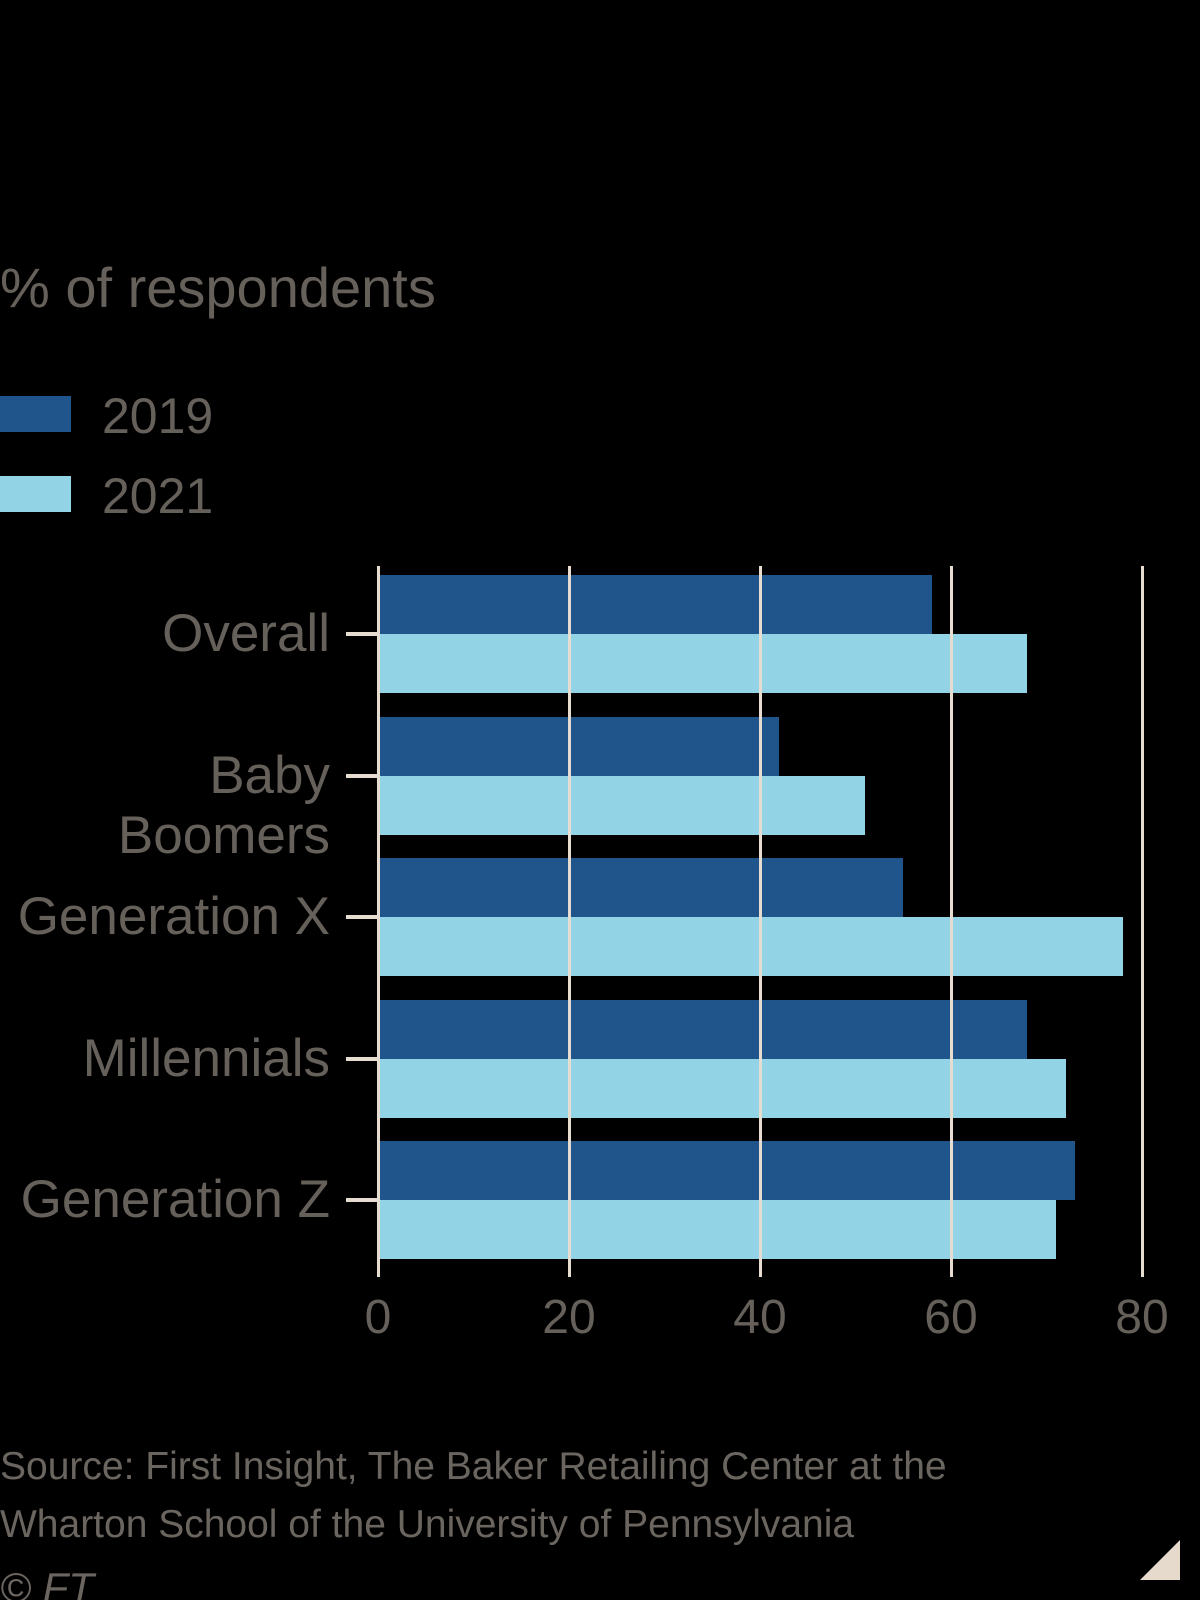 The width and height of the screenshot is (1200, 1600). What do you see at coordinates (641, 887) in the screenshot?
I see `bar-2019-generation-x` at bounding box center [641, 887].